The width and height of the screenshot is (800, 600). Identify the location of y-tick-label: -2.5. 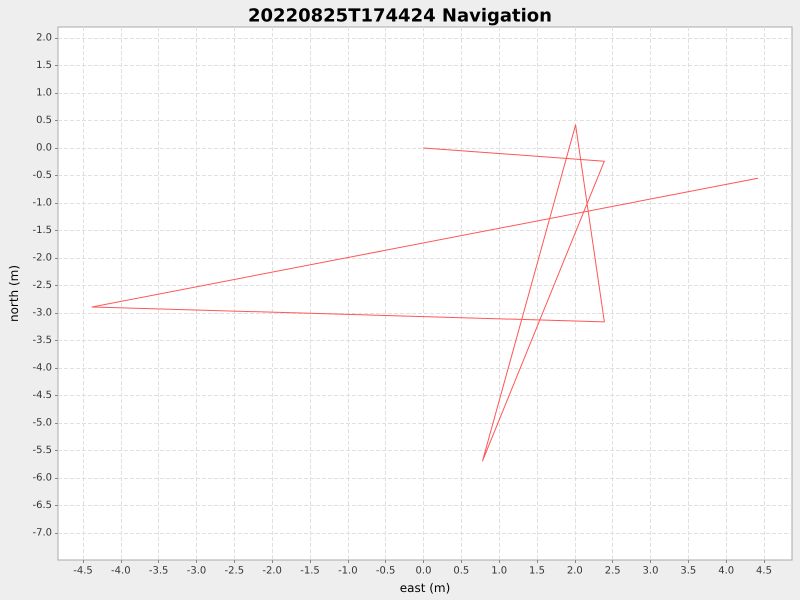
(42, 286).